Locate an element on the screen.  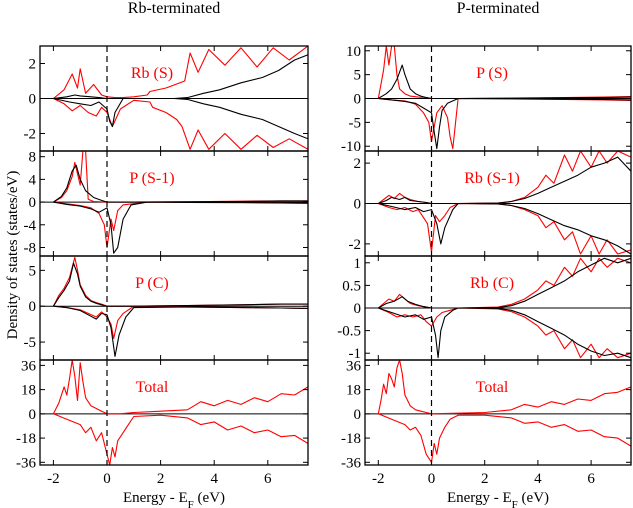
panel-1: -2 0 2 Rb (S) is located at coordinates (166, 98).